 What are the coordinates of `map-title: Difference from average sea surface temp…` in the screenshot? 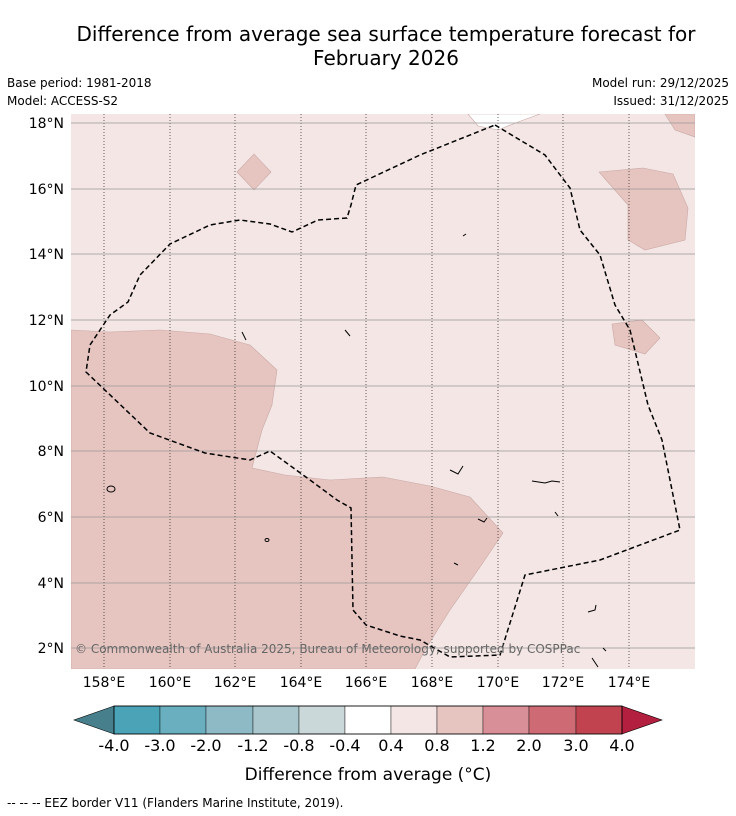 It's located at (368, 46).